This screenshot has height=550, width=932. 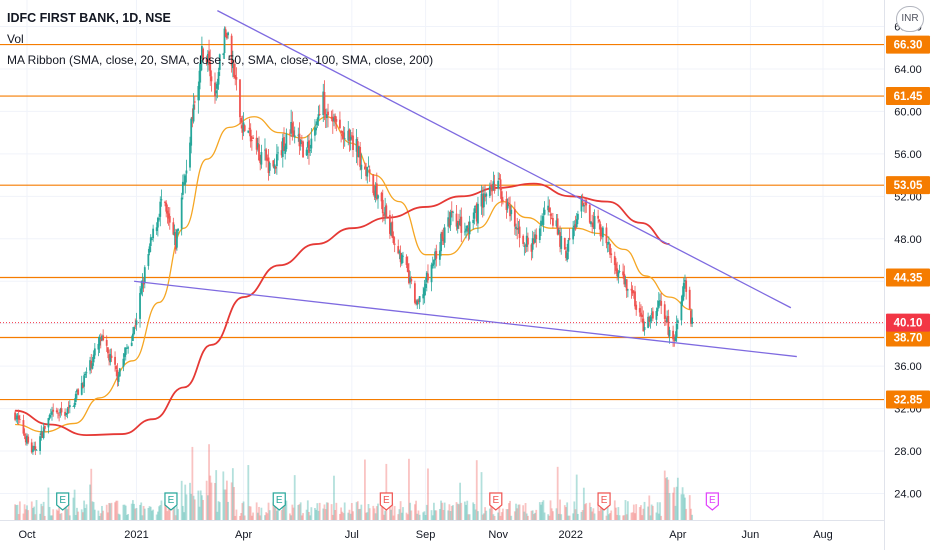 I want to click on time-tick-label: Jul, so click(x=352, y=535).